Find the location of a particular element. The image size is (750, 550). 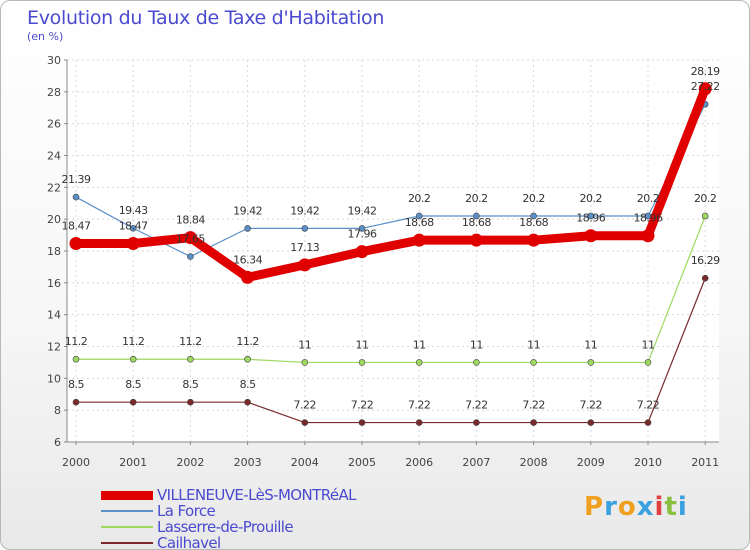

legend-item: Cailhavel is located at coordinates (228, 541).